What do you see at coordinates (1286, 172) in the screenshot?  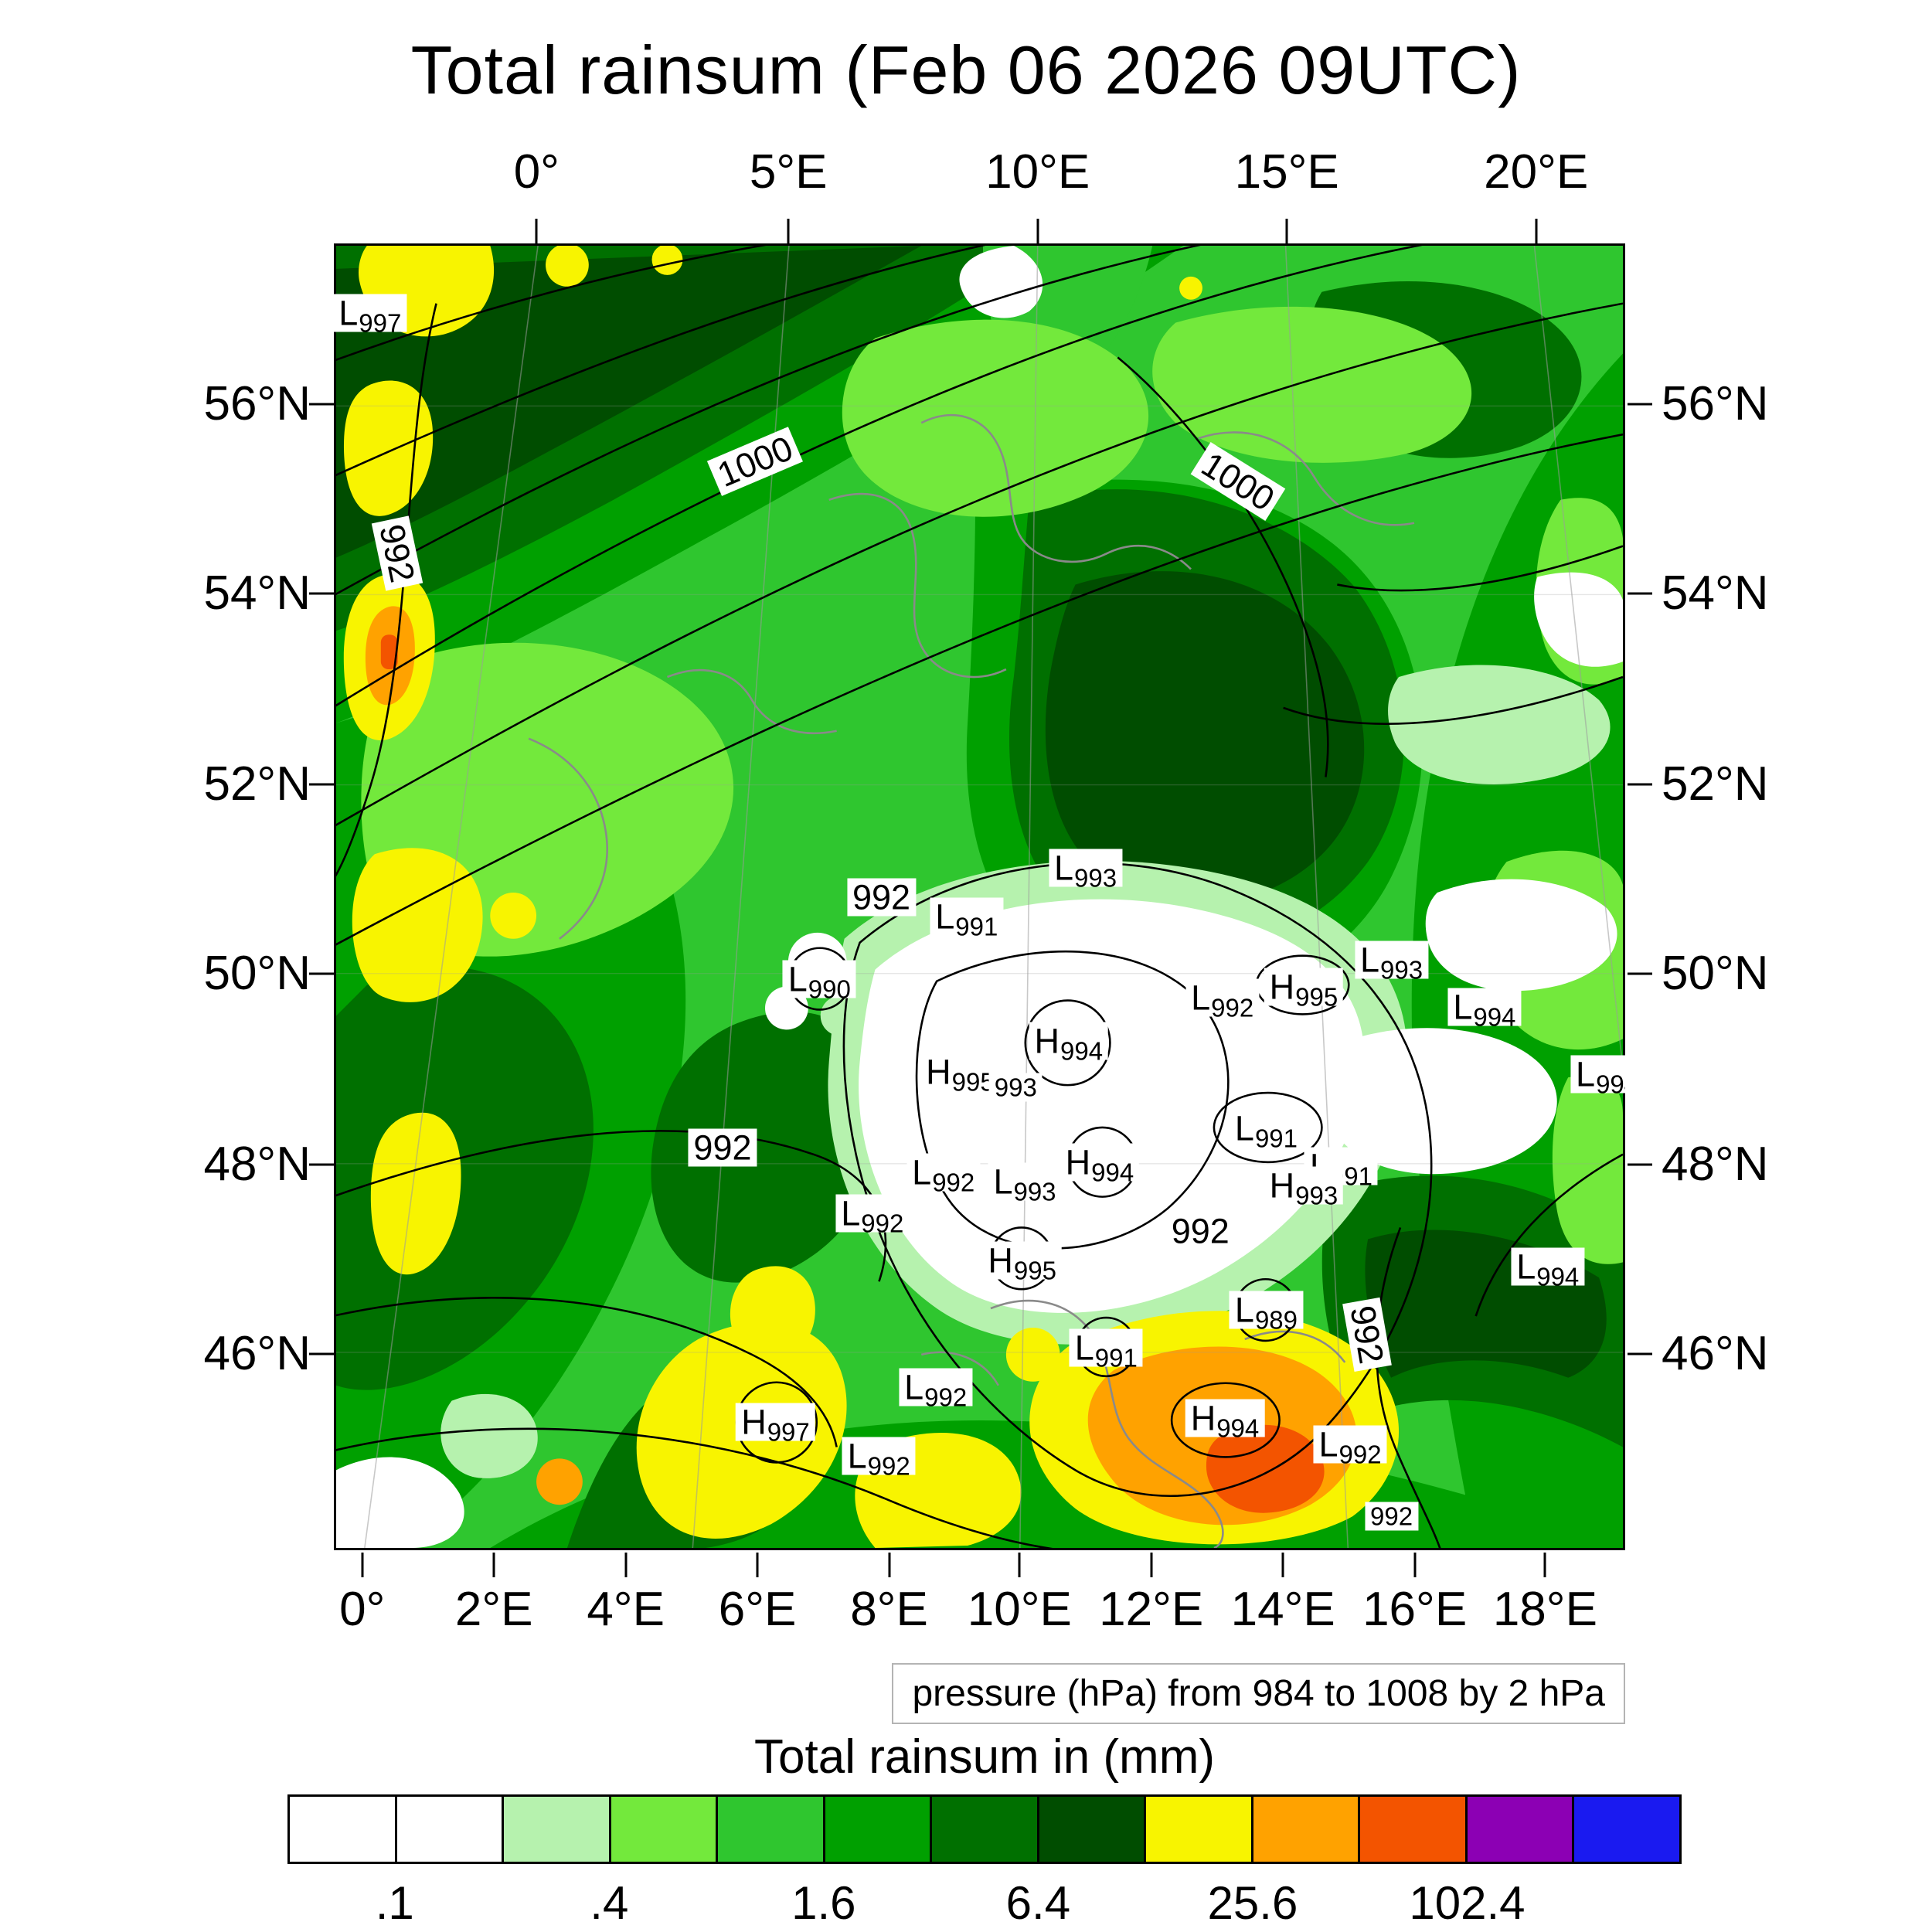 I see `axis-tick-label: 15°E` at bounding box center [1286, 172].